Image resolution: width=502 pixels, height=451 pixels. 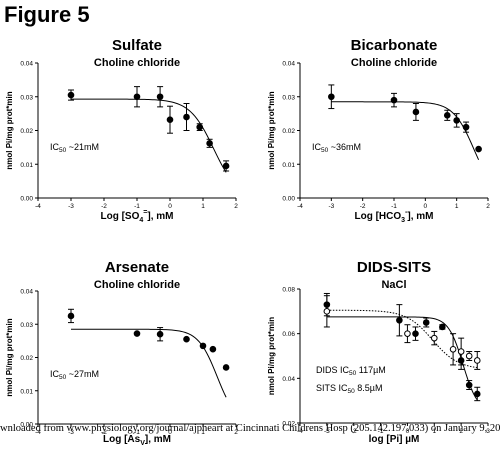 What do you see at coordinates (137, 216) in the screenshot?
I see `x-axis-label: Log [SO4=], mM` at bounding box center [137, 216].